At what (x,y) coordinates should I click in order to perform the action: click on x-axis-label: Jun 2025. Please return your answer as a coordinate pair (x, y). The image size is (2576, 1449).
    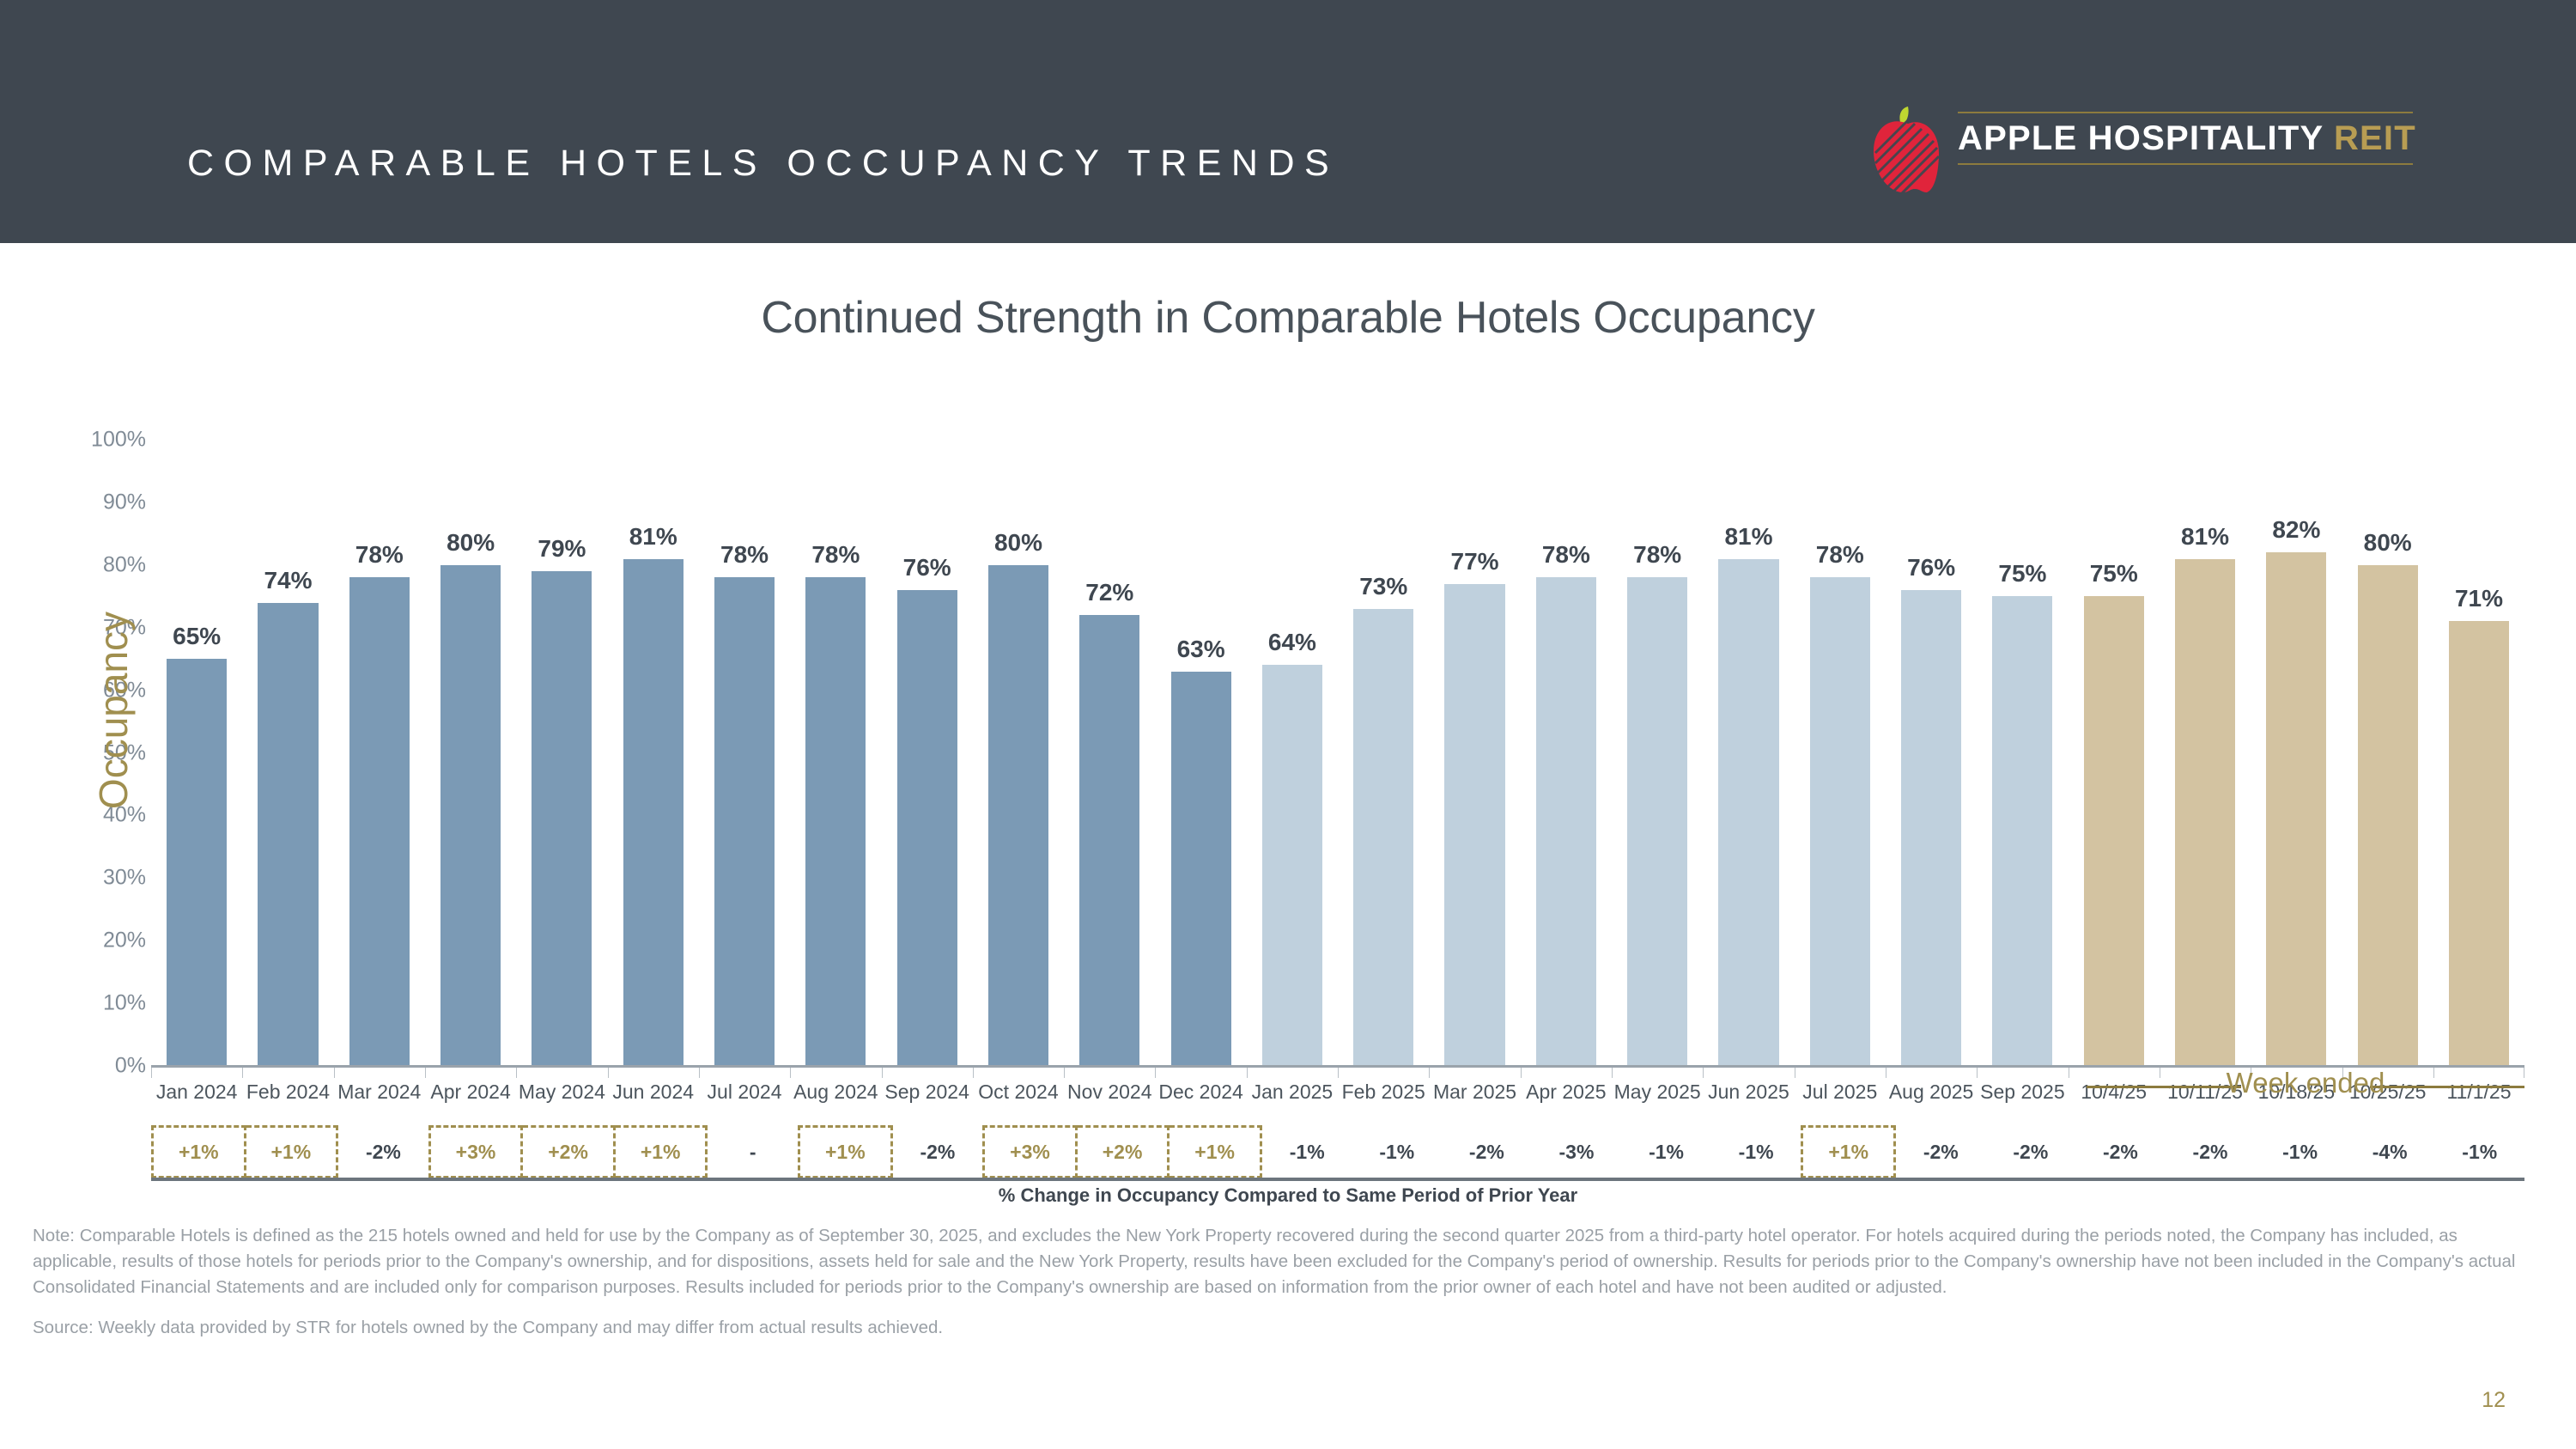
    Looking at the image, I should click on (1748, 1092).